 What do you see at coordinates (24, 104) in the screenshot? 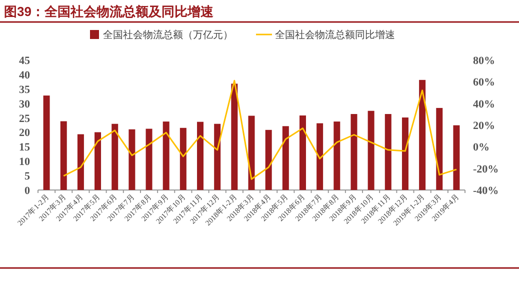
I see `y-tick-label: 30` at bounding box center [24, 104].